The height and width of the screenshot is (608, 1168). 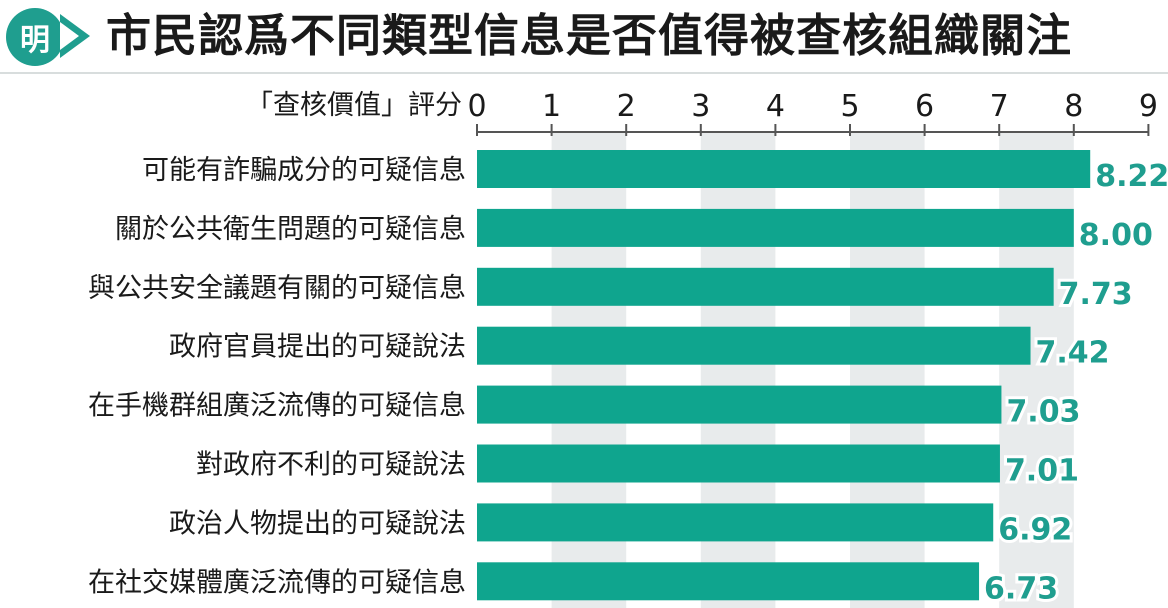 I want to click on bar-value-label: 7.03, so click(x=1043, y=412).